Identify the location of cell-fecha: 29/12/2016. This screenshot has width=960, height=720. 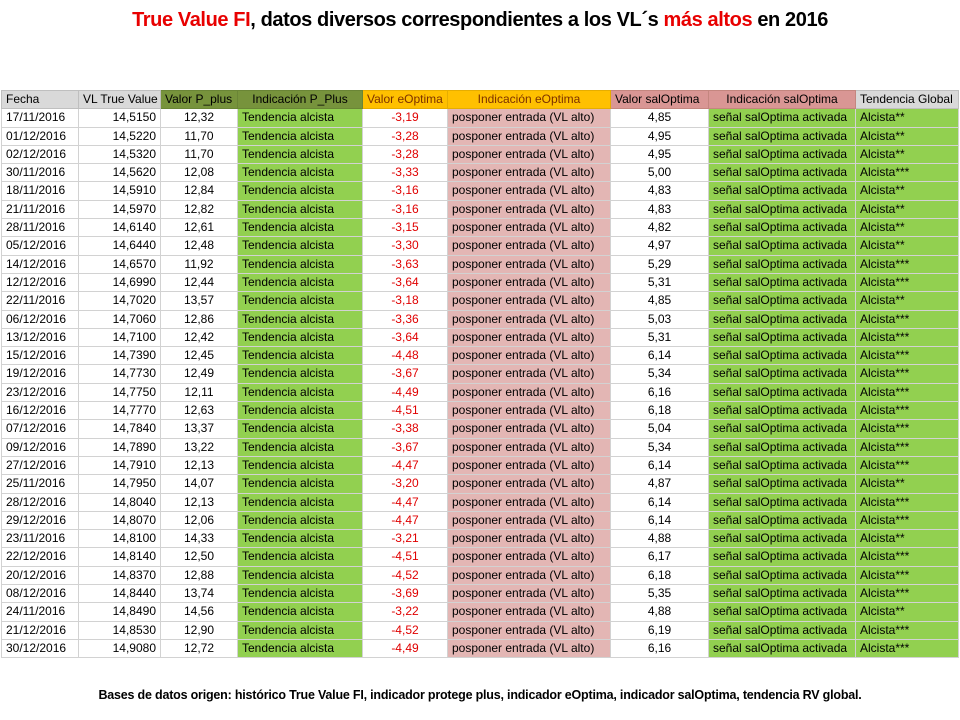
(40, 520).